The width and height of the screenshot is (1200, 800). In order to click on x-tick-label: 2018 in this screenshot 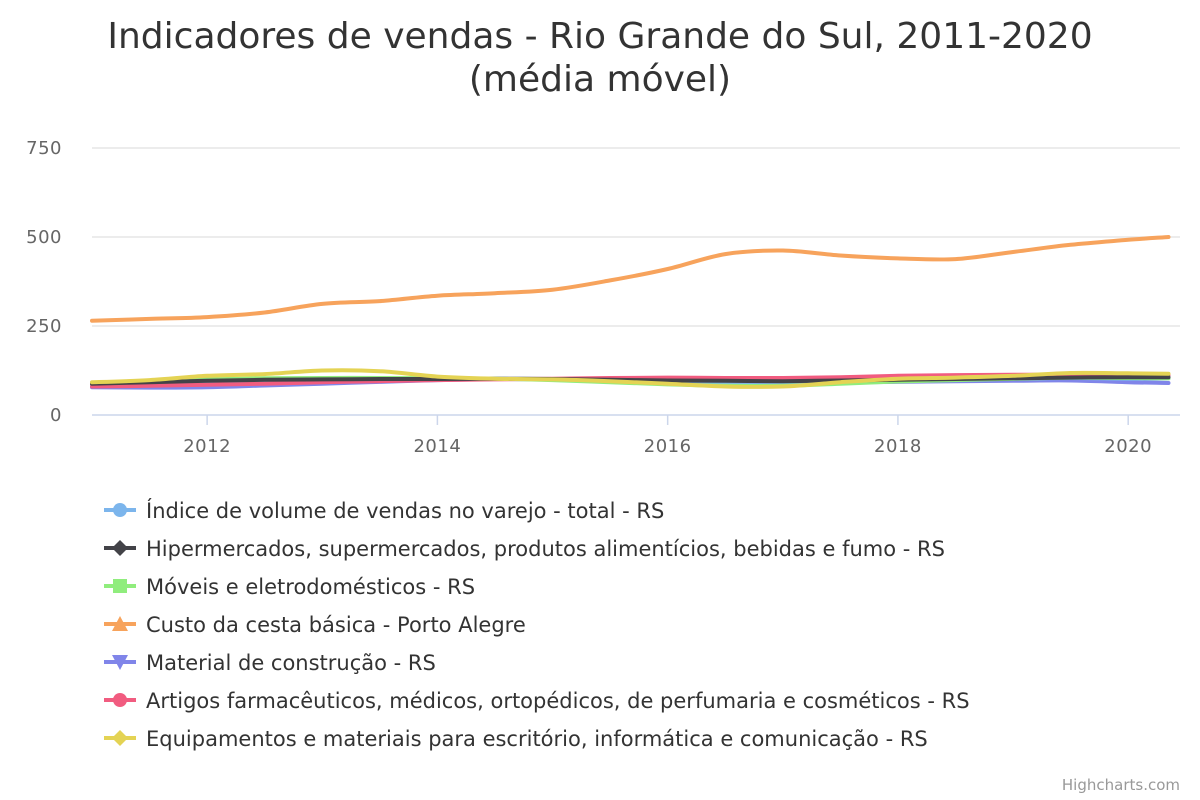, I will do `click(898, 446)`.